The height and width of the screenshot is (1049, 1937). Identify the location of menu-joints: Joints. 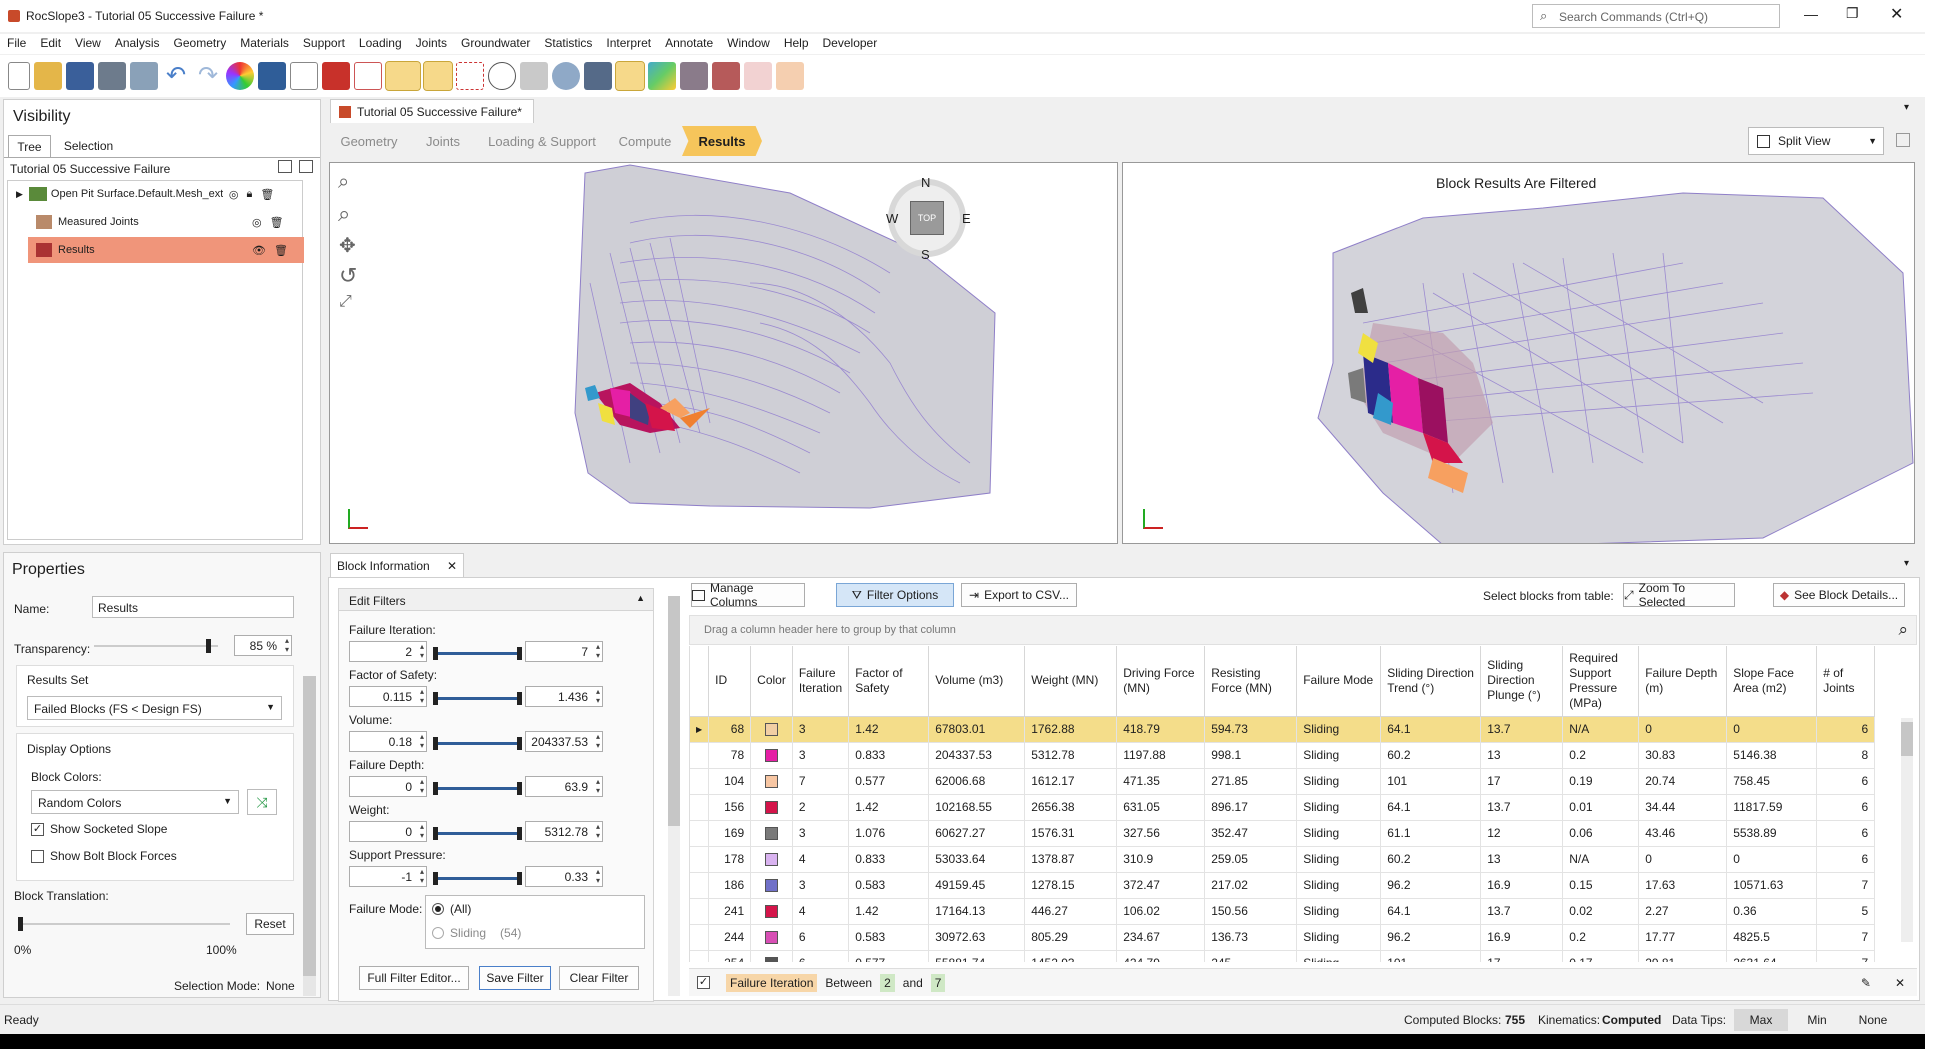
(431, 43).